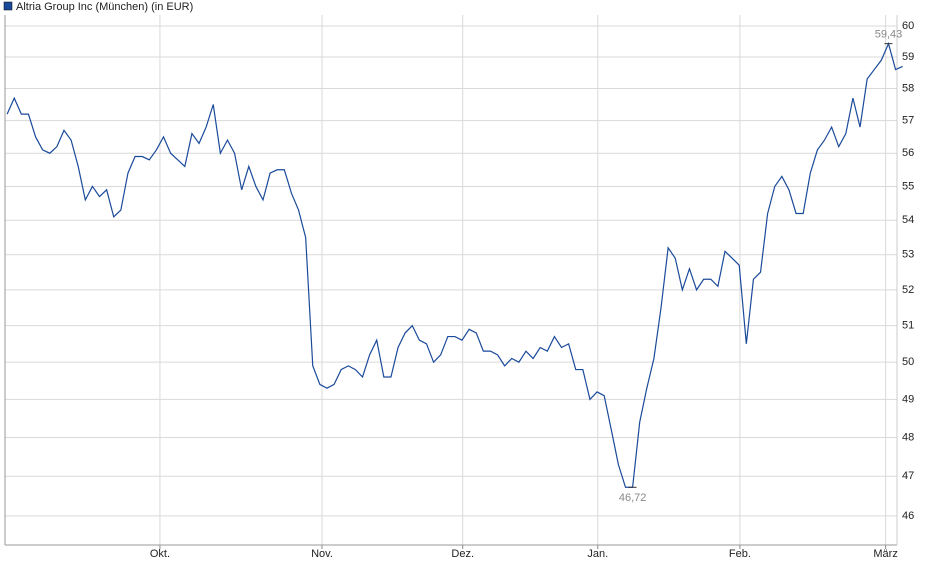 This screenshot has width=940, height=579. Describe the element at coordinates (322, 554) in the screenshot. I see `x-tick-label: Nov.` at that location.